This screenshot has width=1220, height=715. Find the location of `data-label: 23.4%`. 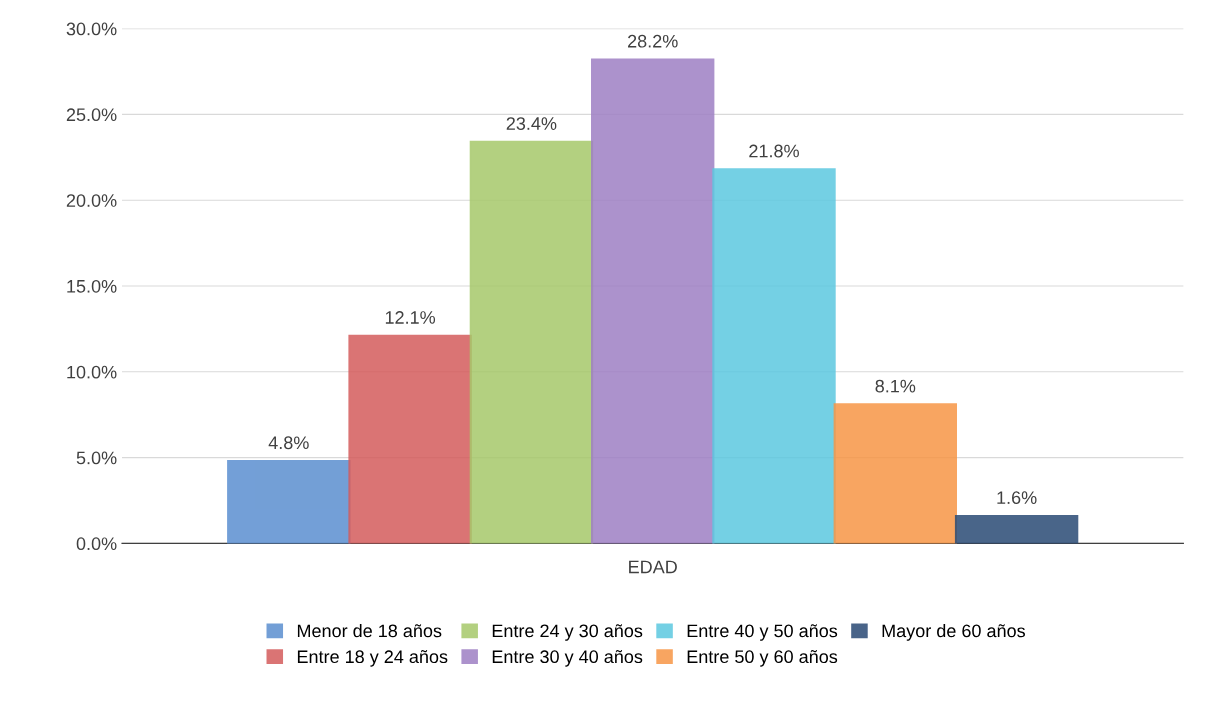

data-label: 23.4% is located at coordinates (531, 123).